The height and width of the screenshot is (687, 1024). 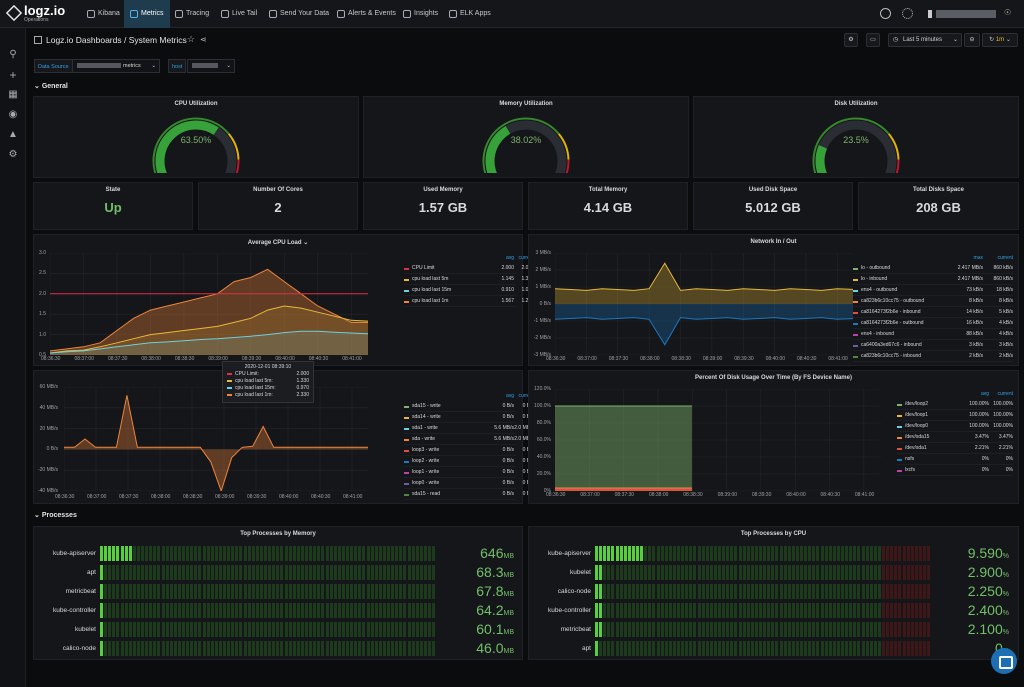 I want to click on legend-row: ens4 - inbound 88 kB/s 4 kB/s, so click(x=933, y=334).